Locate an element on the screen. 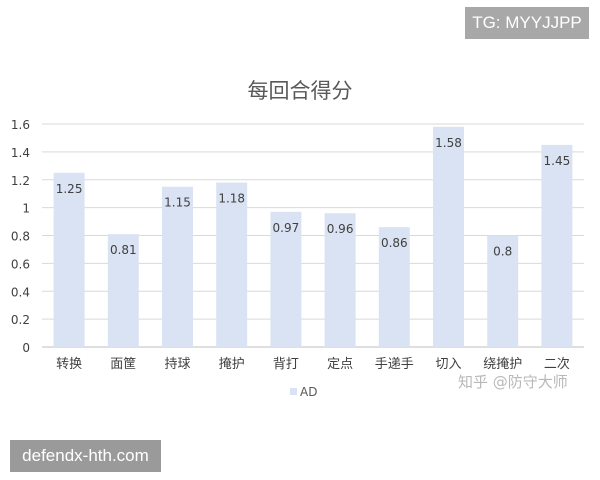  y-tick-label: 0.6 is located at coordinates (20, 264).